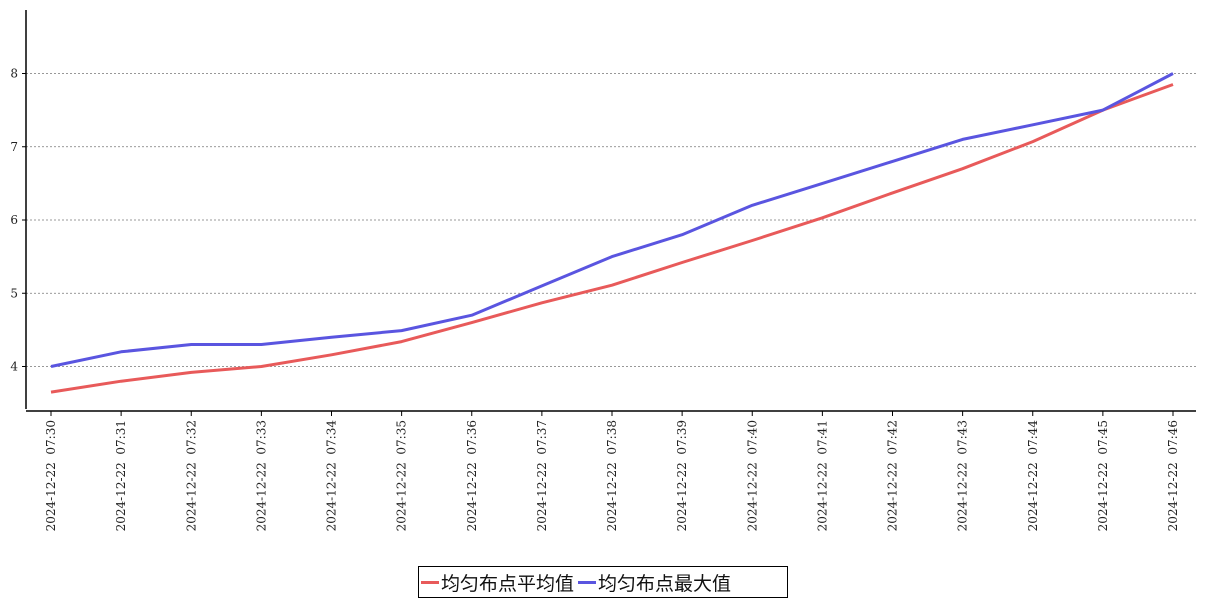 The image size is (1207, 600). What do you see at coordinates (1103, 475) in the screenshot?
I see `x-tick-label: 2024-12-22 07:45` at bounding box center [1103, 475].